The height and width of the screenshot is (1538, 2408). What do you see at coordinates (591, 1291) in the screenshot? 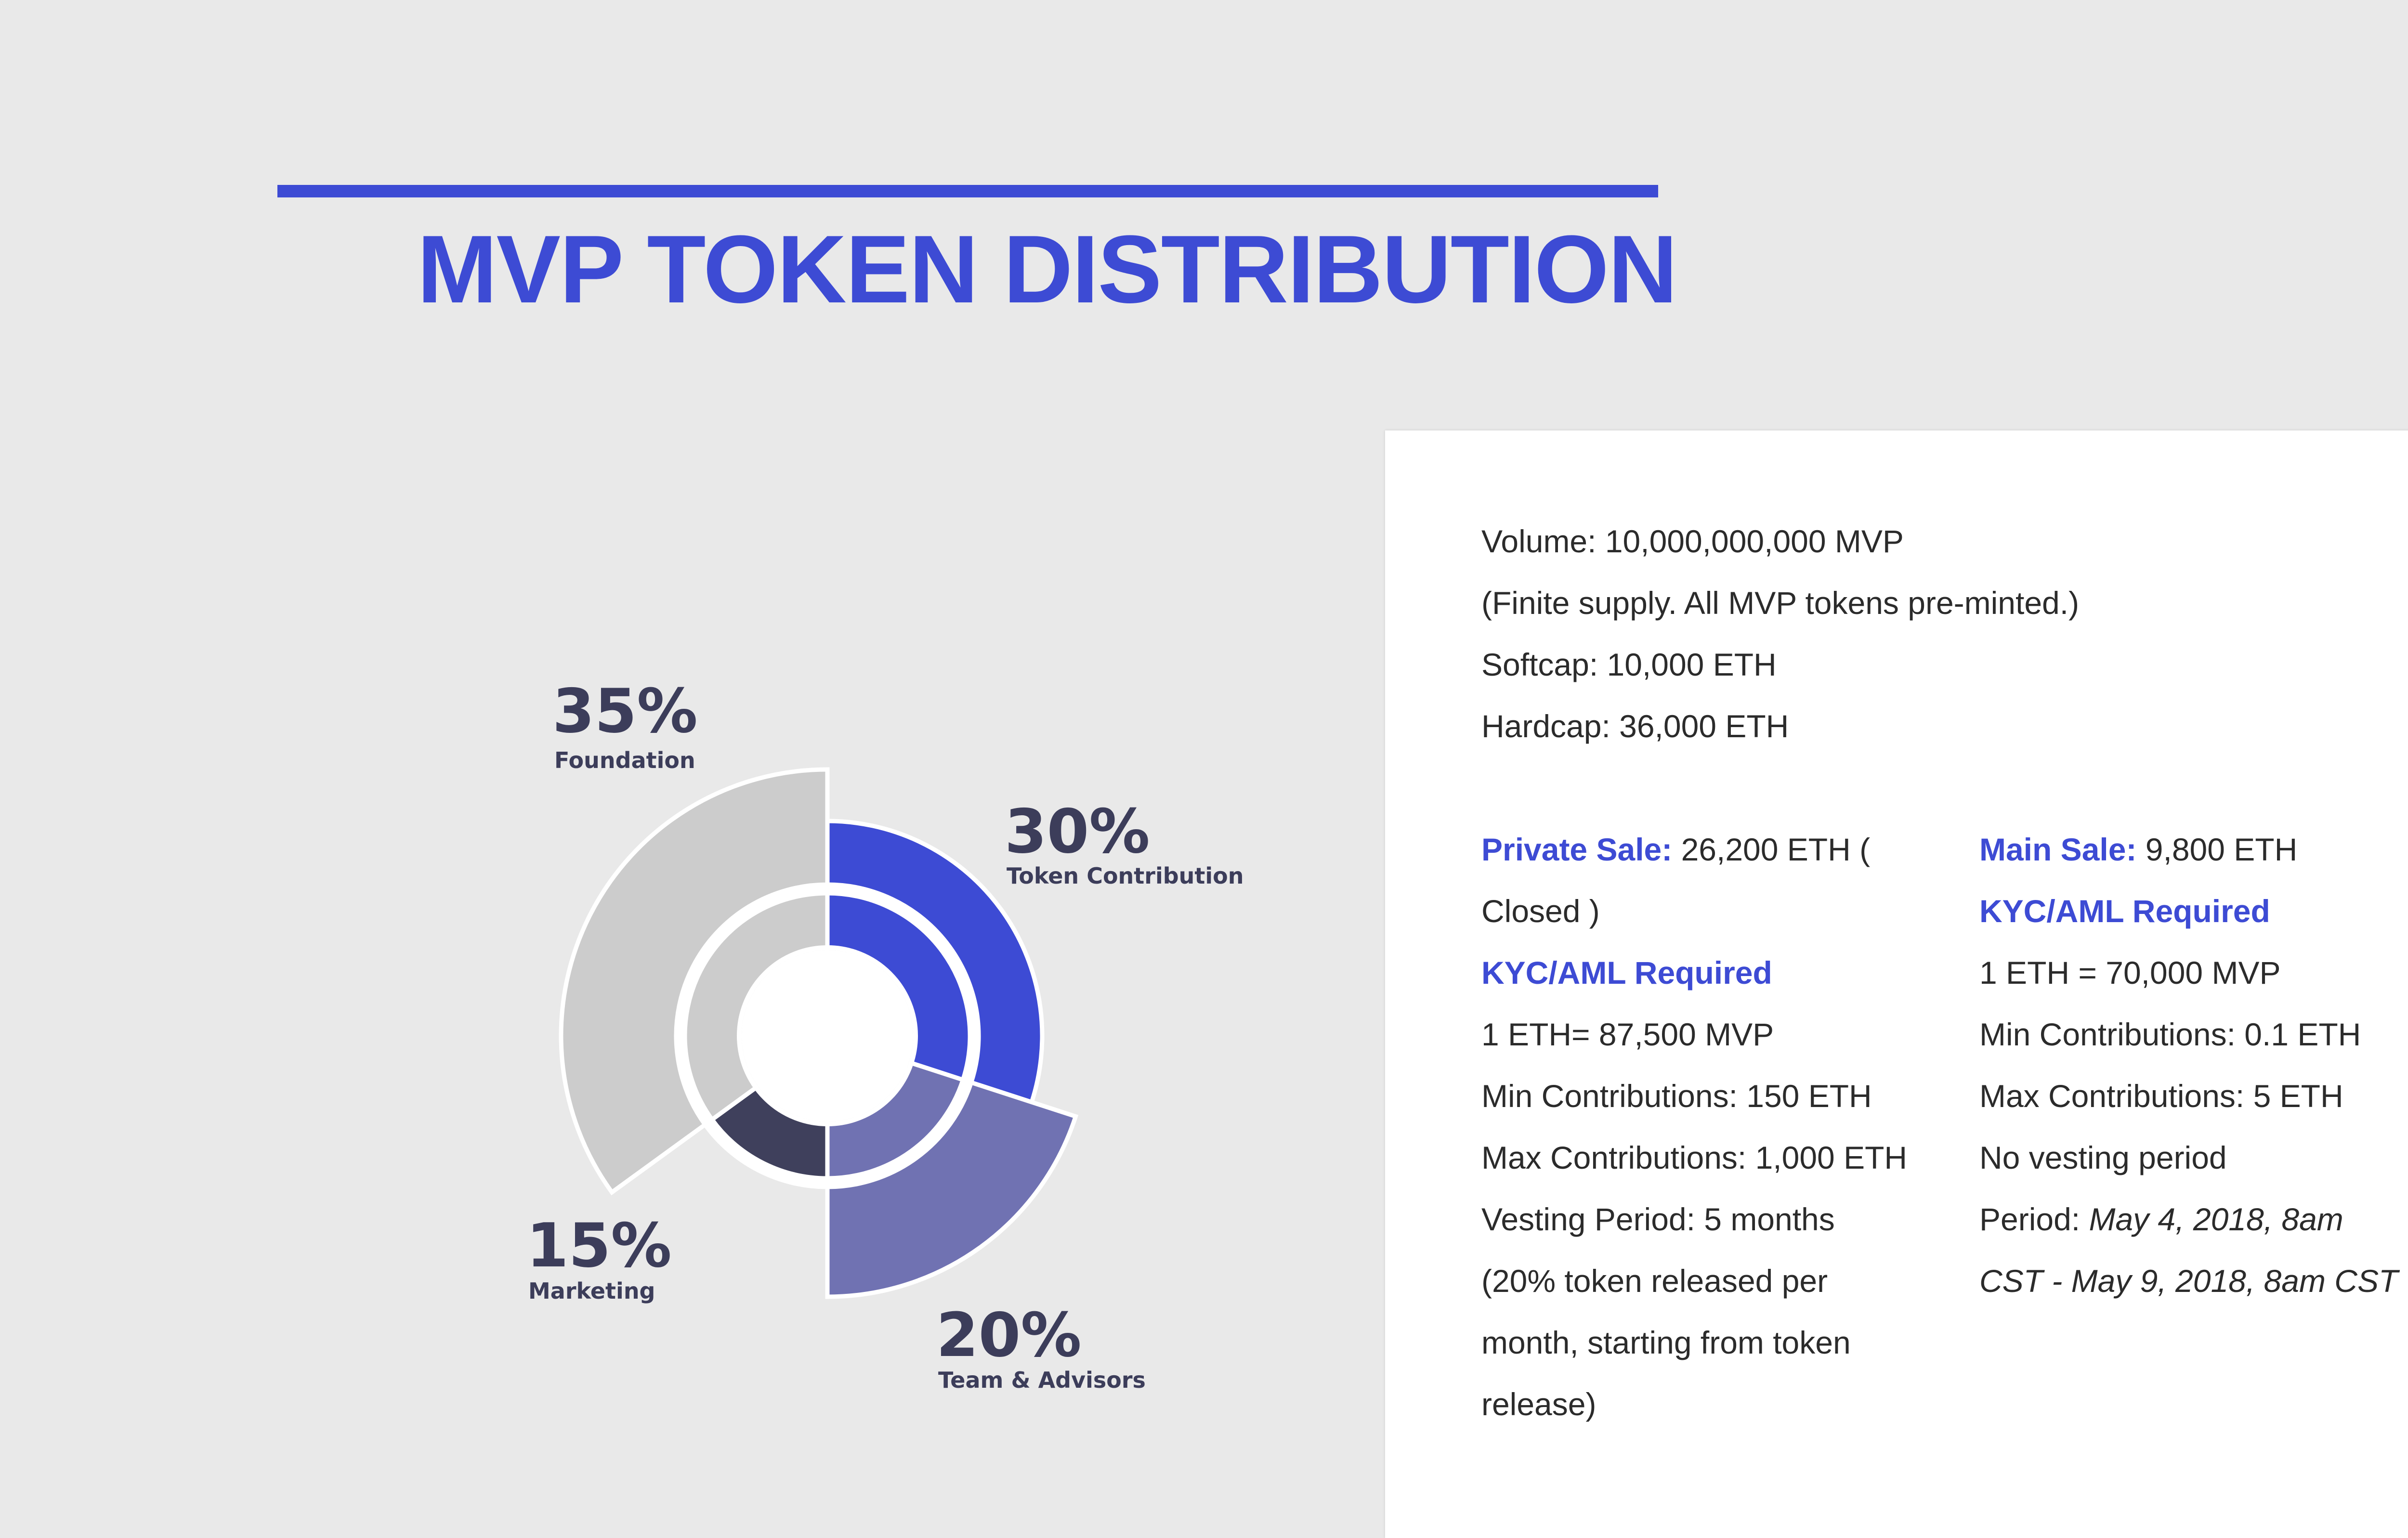
I see `category-label-marketing: Marketing` at bounding box center [591, 1291].